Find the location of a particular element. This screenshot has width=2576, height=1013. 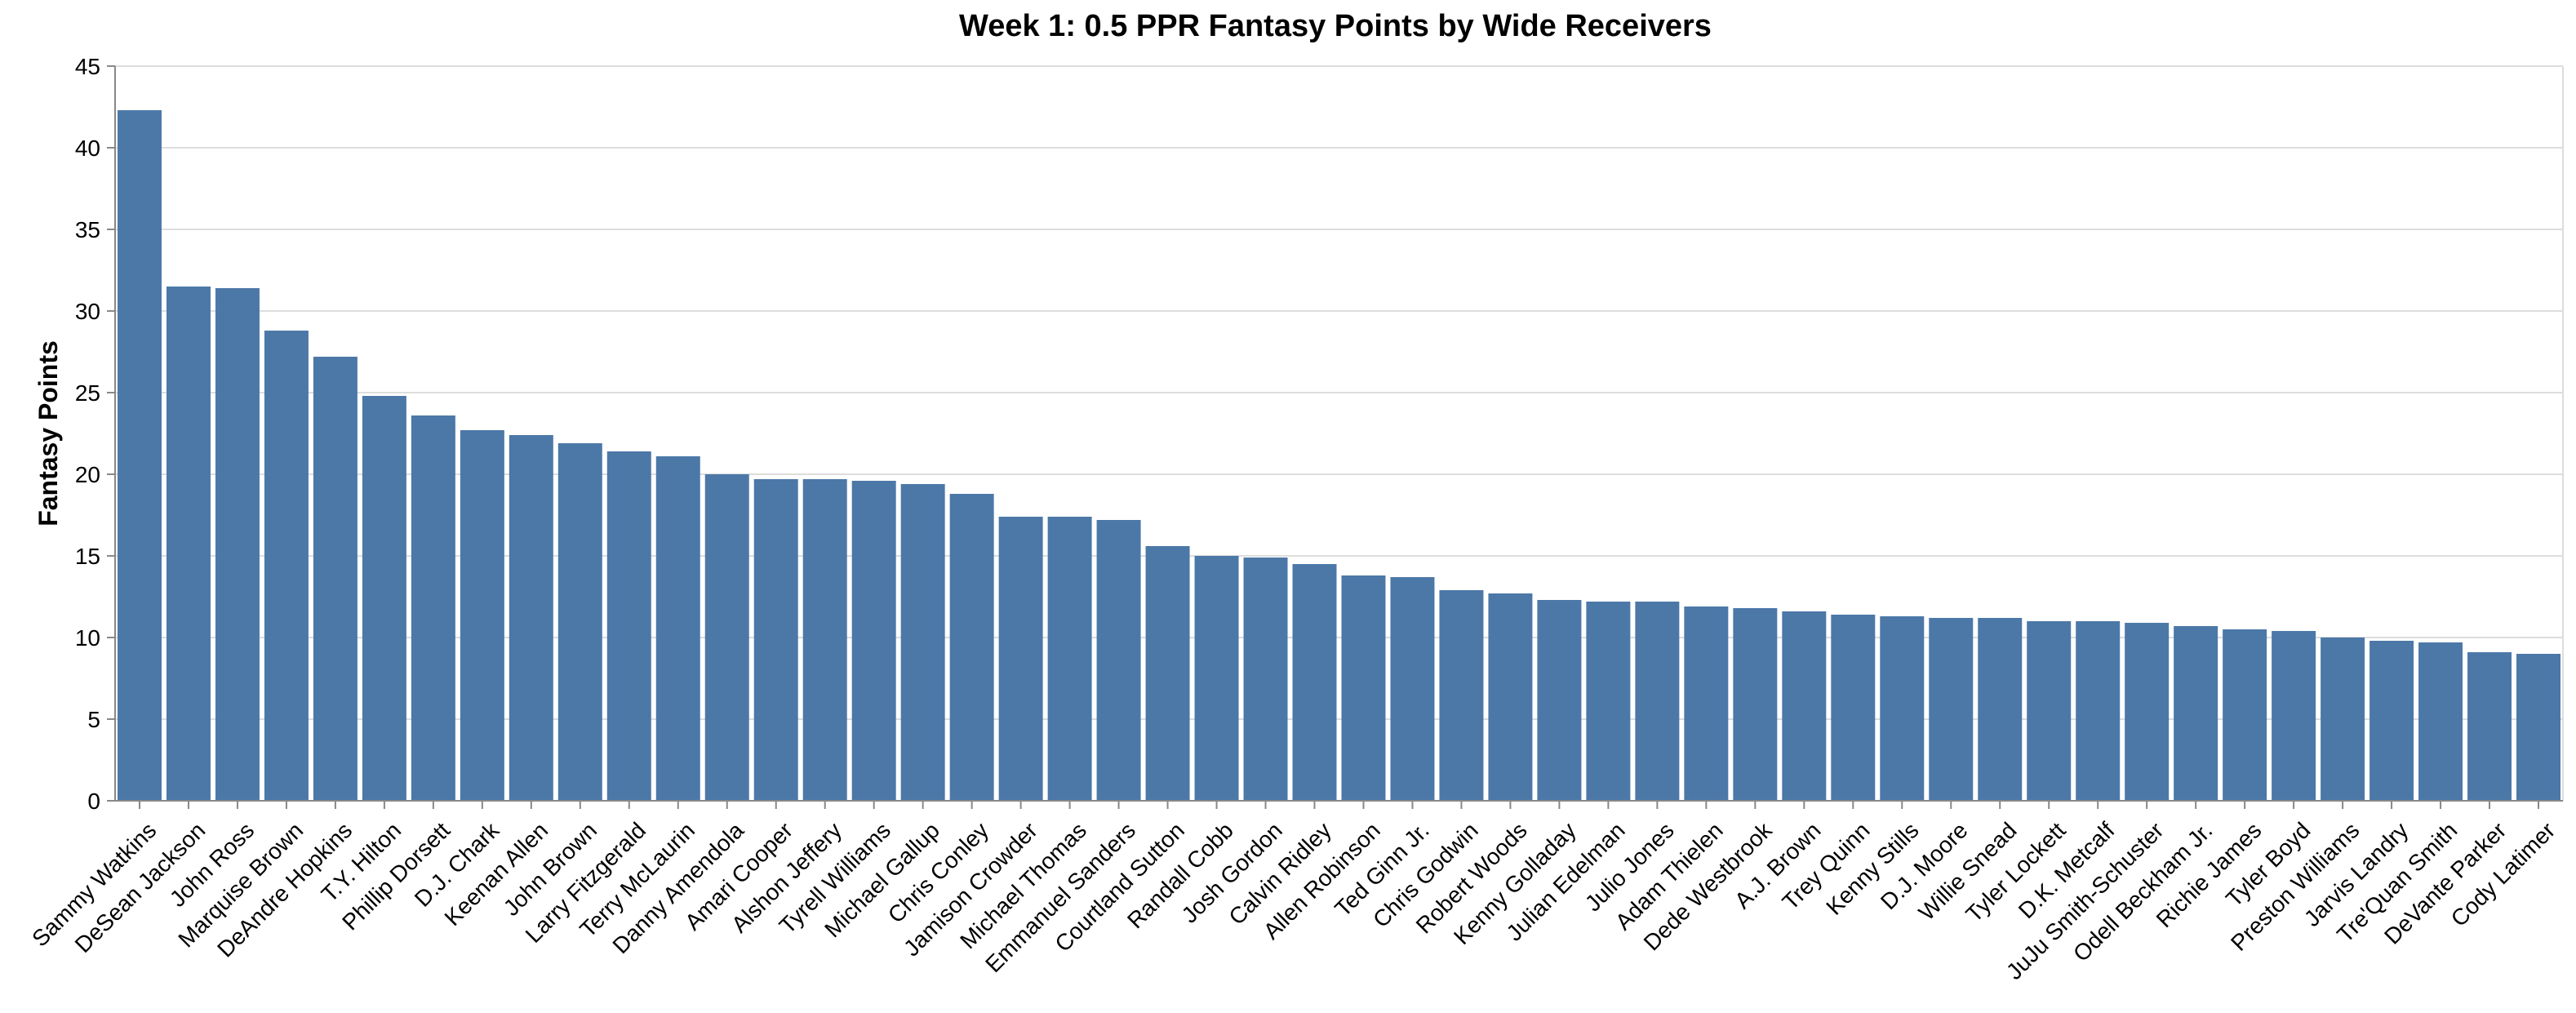

bar-preston-williams is located at coordinates (2343, 720).